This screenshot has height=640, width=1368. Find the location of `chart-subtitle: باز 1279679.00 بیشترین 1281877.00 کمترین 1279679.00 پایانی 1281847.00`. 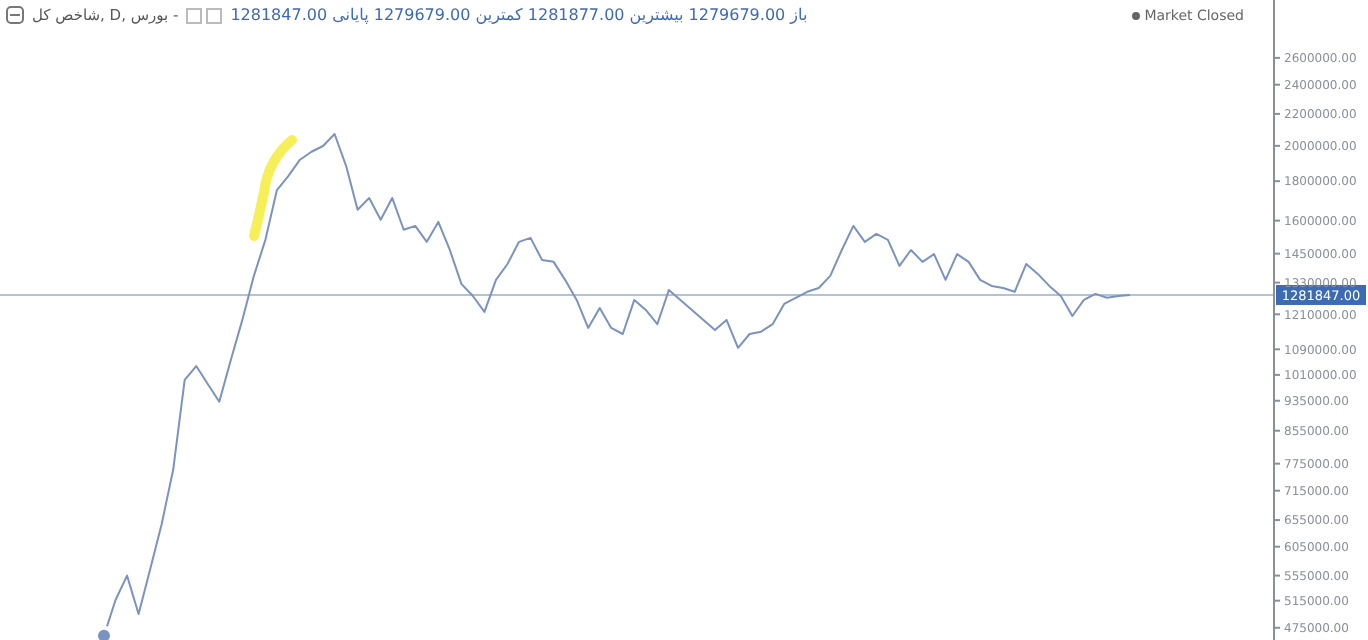

chart-subtitle: باز 1279679.00 بیشترین 1281877.00 کمترین 1279679.00 پایانی 1281847.00 is located at coordinates (519, 15).